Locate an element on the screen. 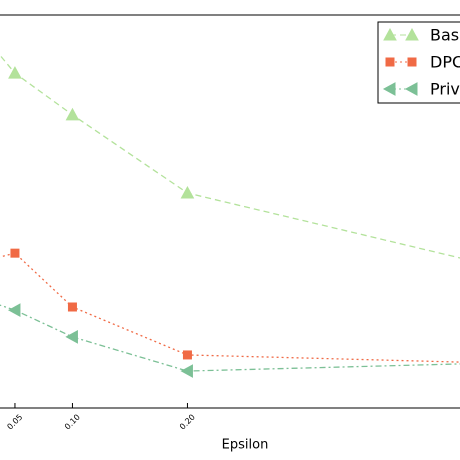 Image resolution: width=460 pixels, height=460 pixels. x-tick-label: 0.20 is located at coordinates (187, 422).